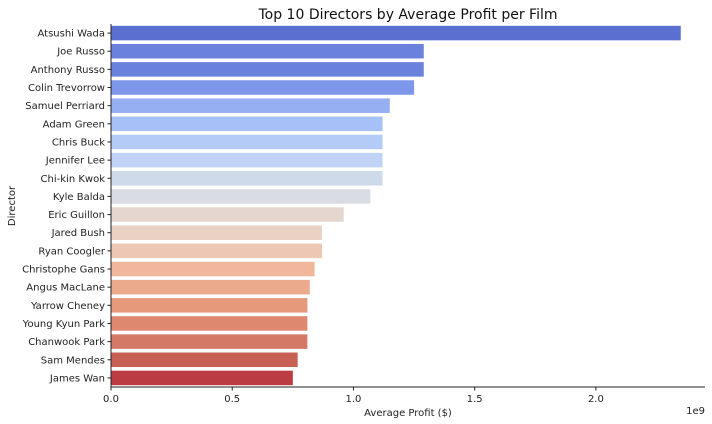  Describe the element at coordinates (74, 124) in the screenshot. I see `y-tick-label: Adam Green` at that location.